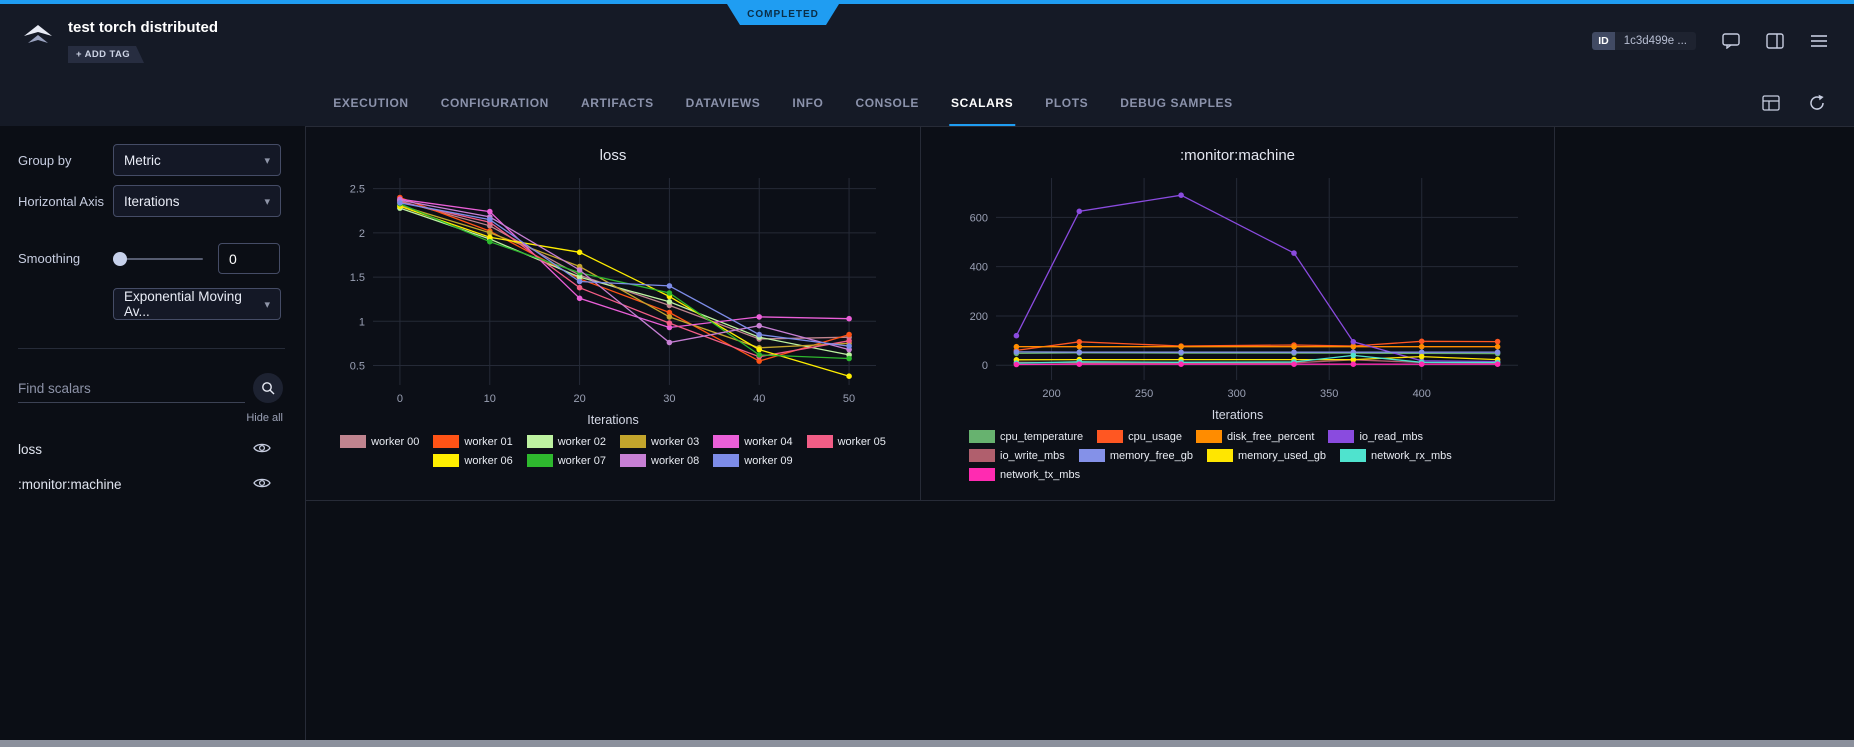 The width and height of the screenshot is (1854, 747). I want to click on experiment-title: test torch distributed, so click(143, 27).